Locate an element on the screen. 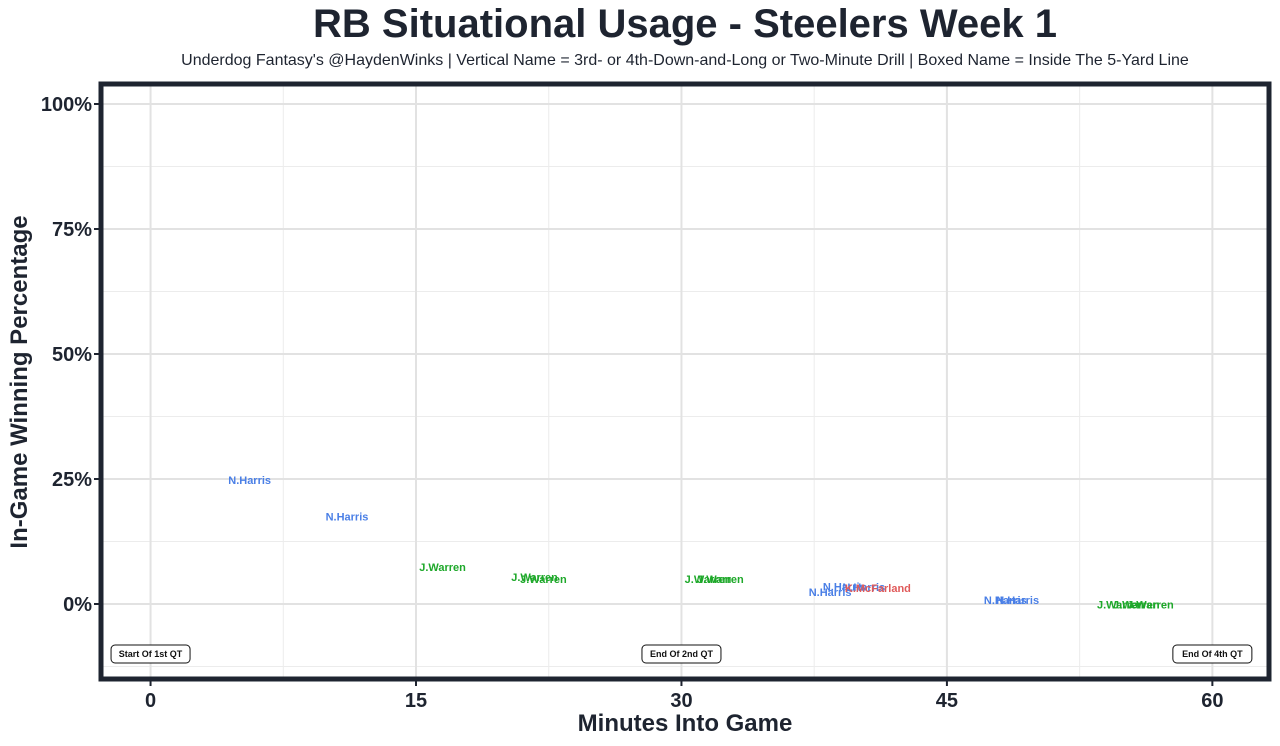 The image size is (1280, 746). chart-title: RB Situational Usage - Steelers Week 1 is located at coordinates (685, 24).